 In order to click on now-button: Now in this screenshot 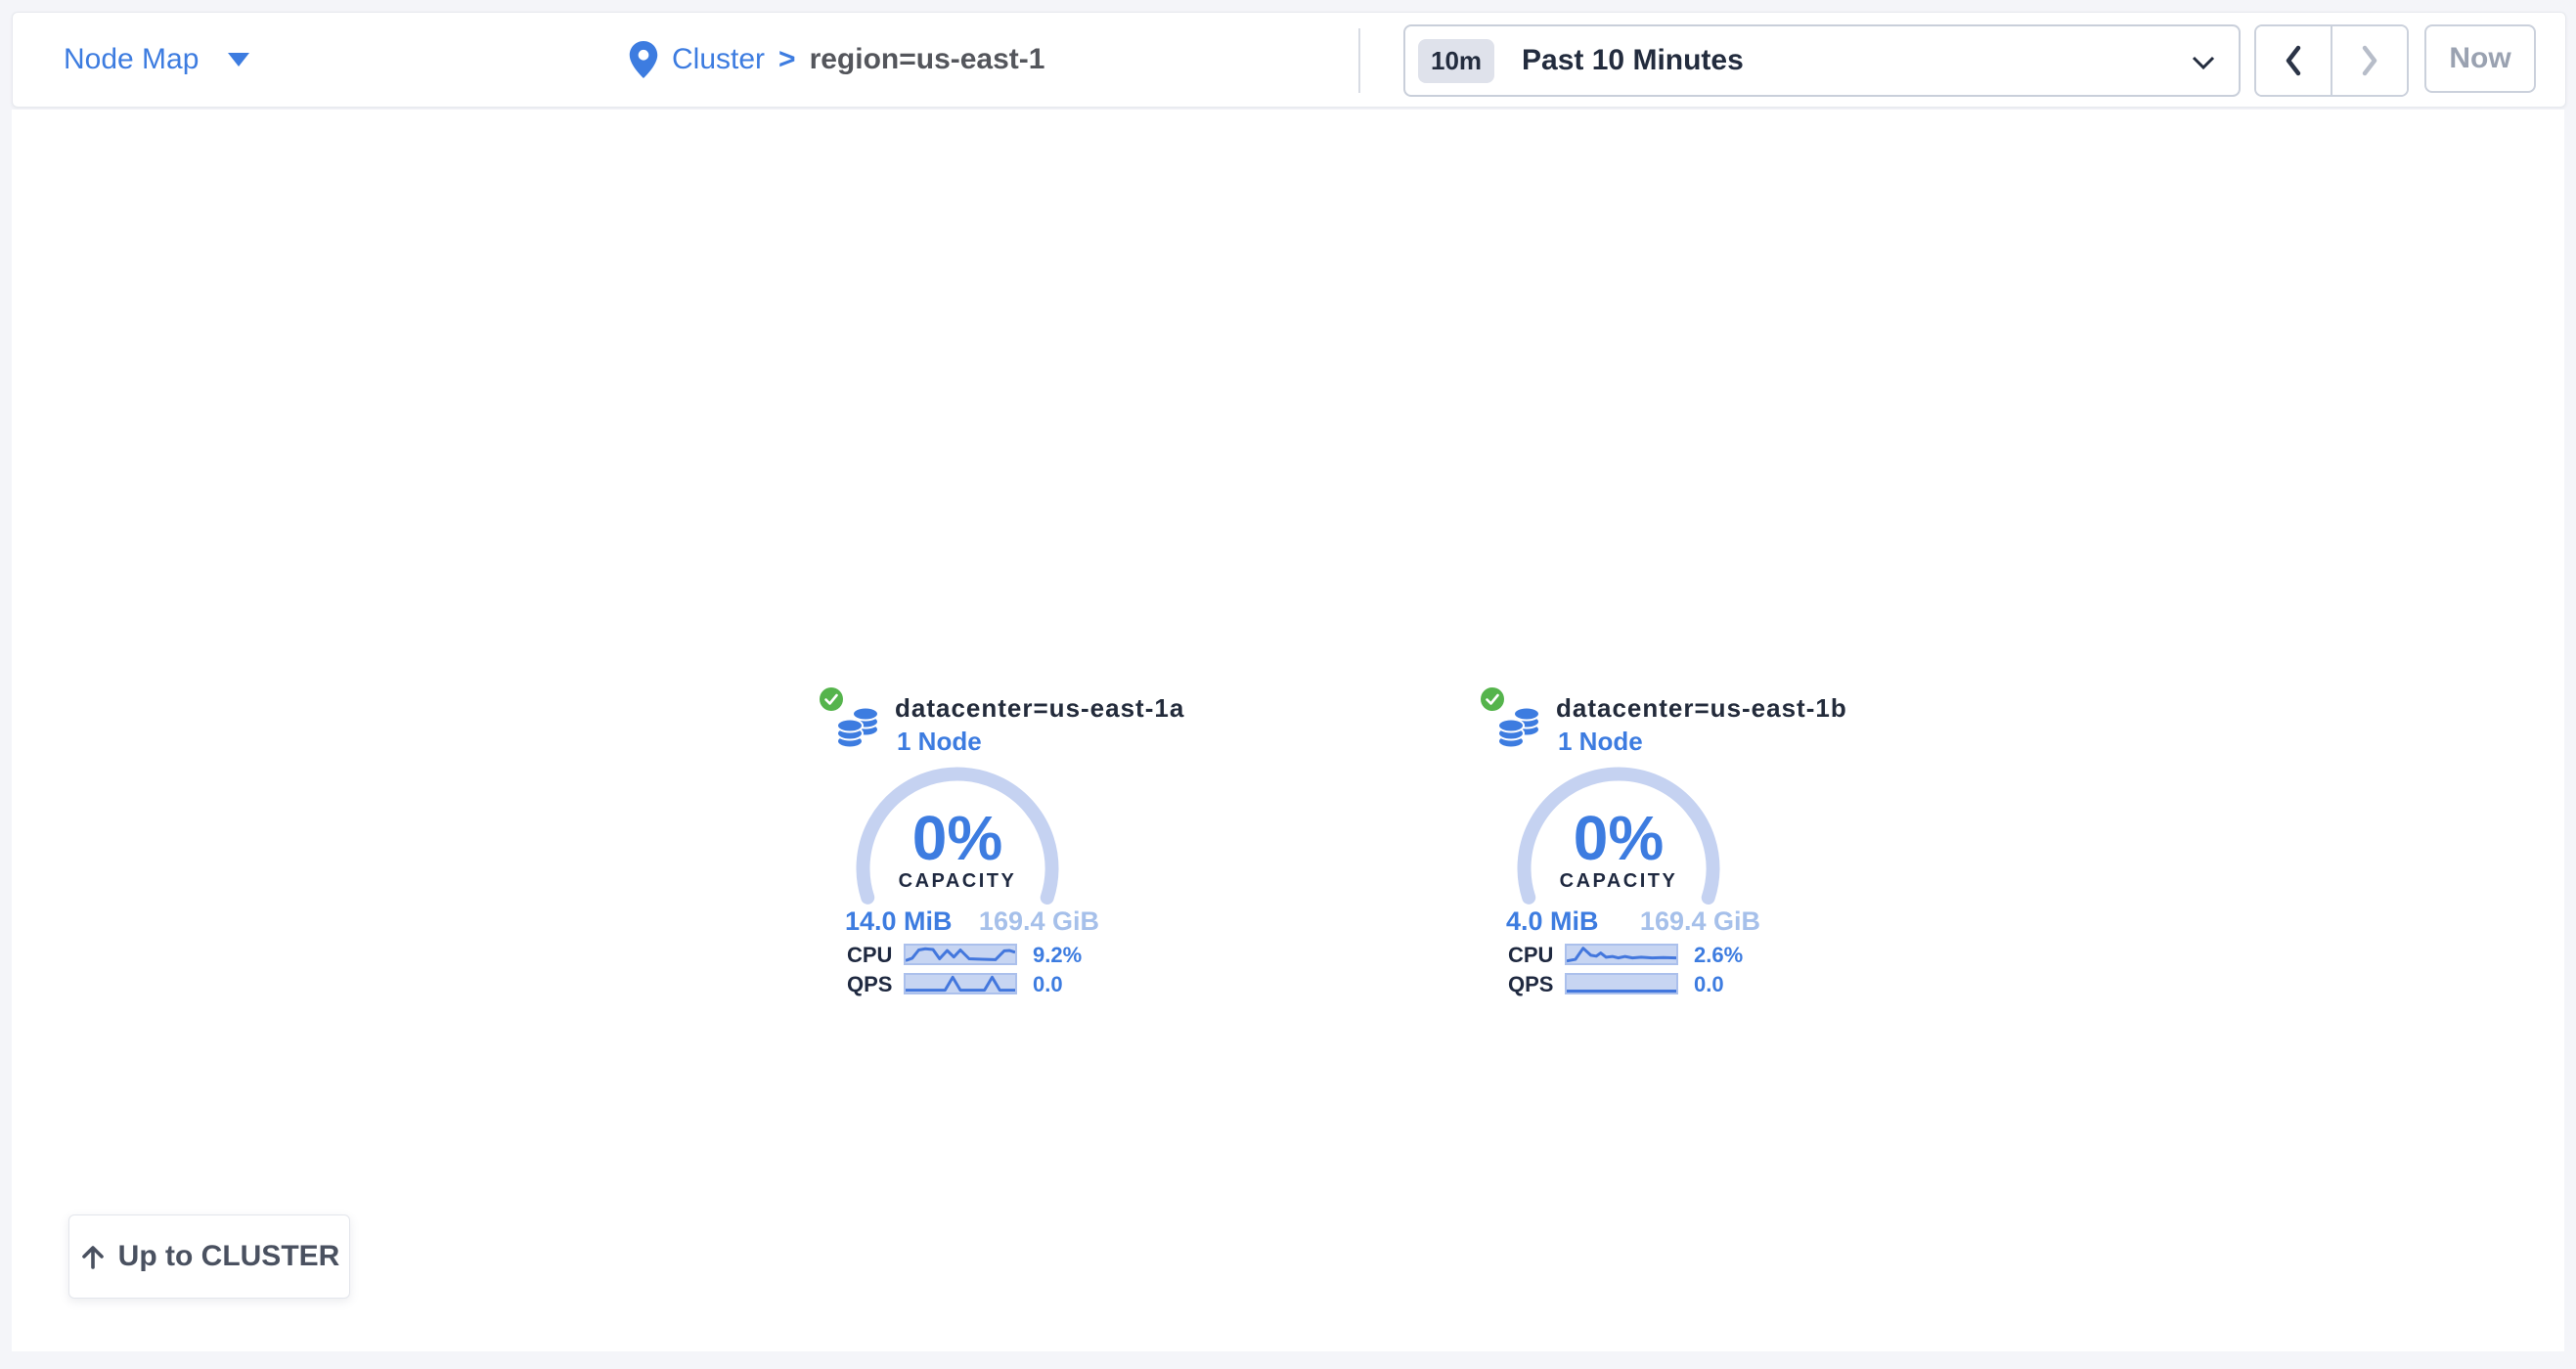, I will do `click(2480, 58)`.